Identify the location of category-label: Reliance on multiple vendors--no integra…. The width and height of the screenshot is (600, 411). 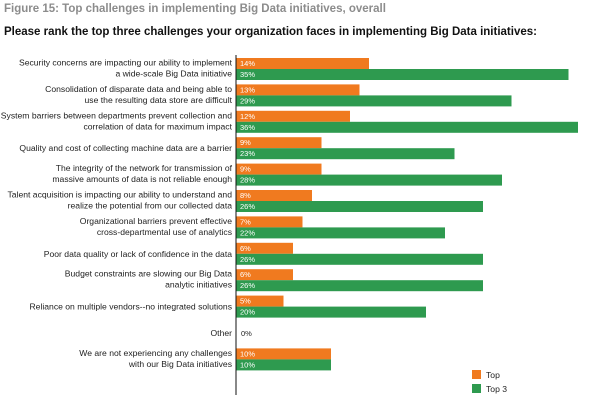
(130, 307).